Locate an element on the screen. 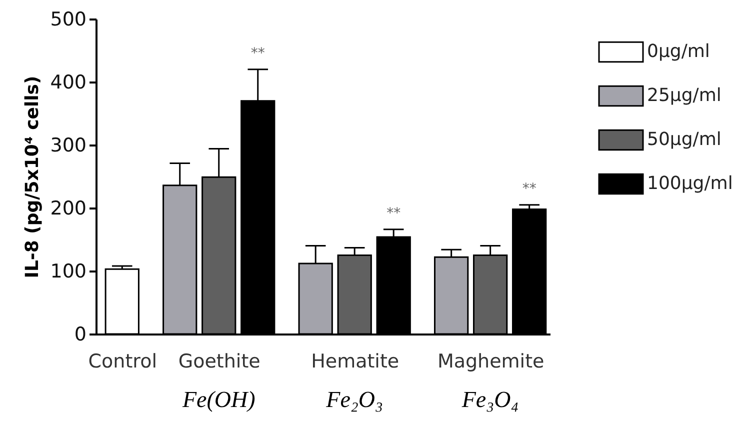  legend-label: 50µg/ml is located at coordinates (684, 139).